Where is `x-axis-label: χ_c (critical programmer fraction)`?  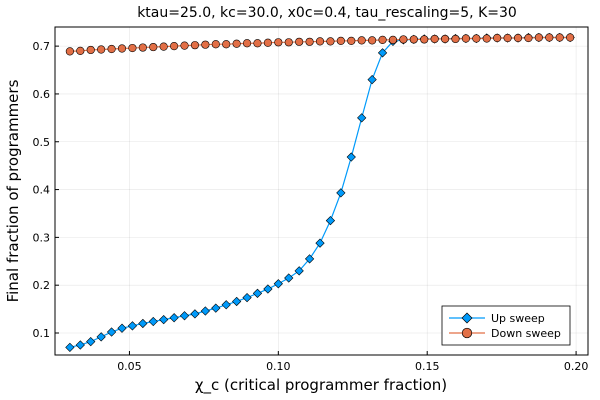 x-axis-label: χ_c (critical programmer fraction) is located at coordinates (321, 385).